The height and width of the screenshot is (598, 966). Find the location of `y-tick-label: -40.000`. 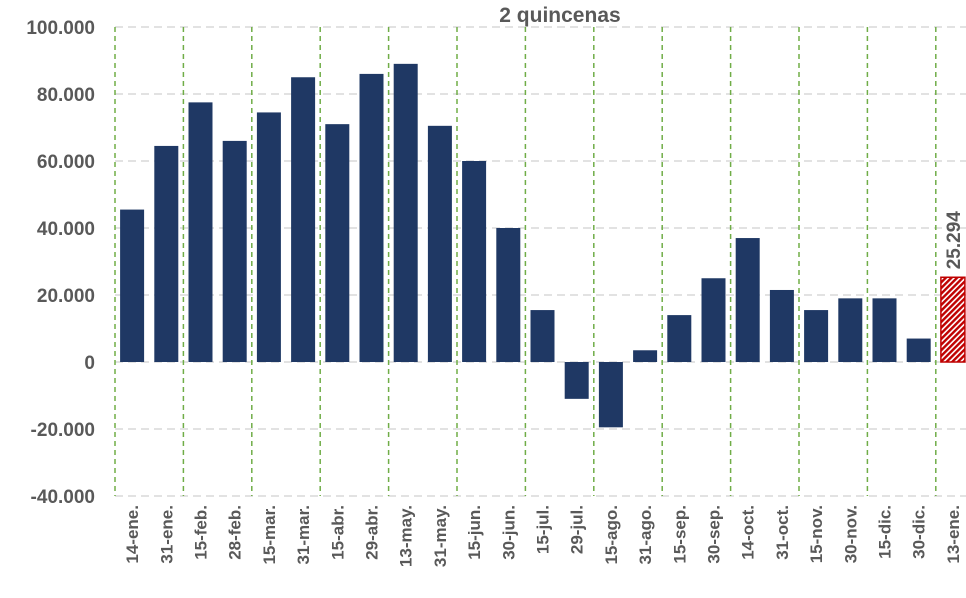

y-tick-label: -40.000 is located at coordinates (63, 497).